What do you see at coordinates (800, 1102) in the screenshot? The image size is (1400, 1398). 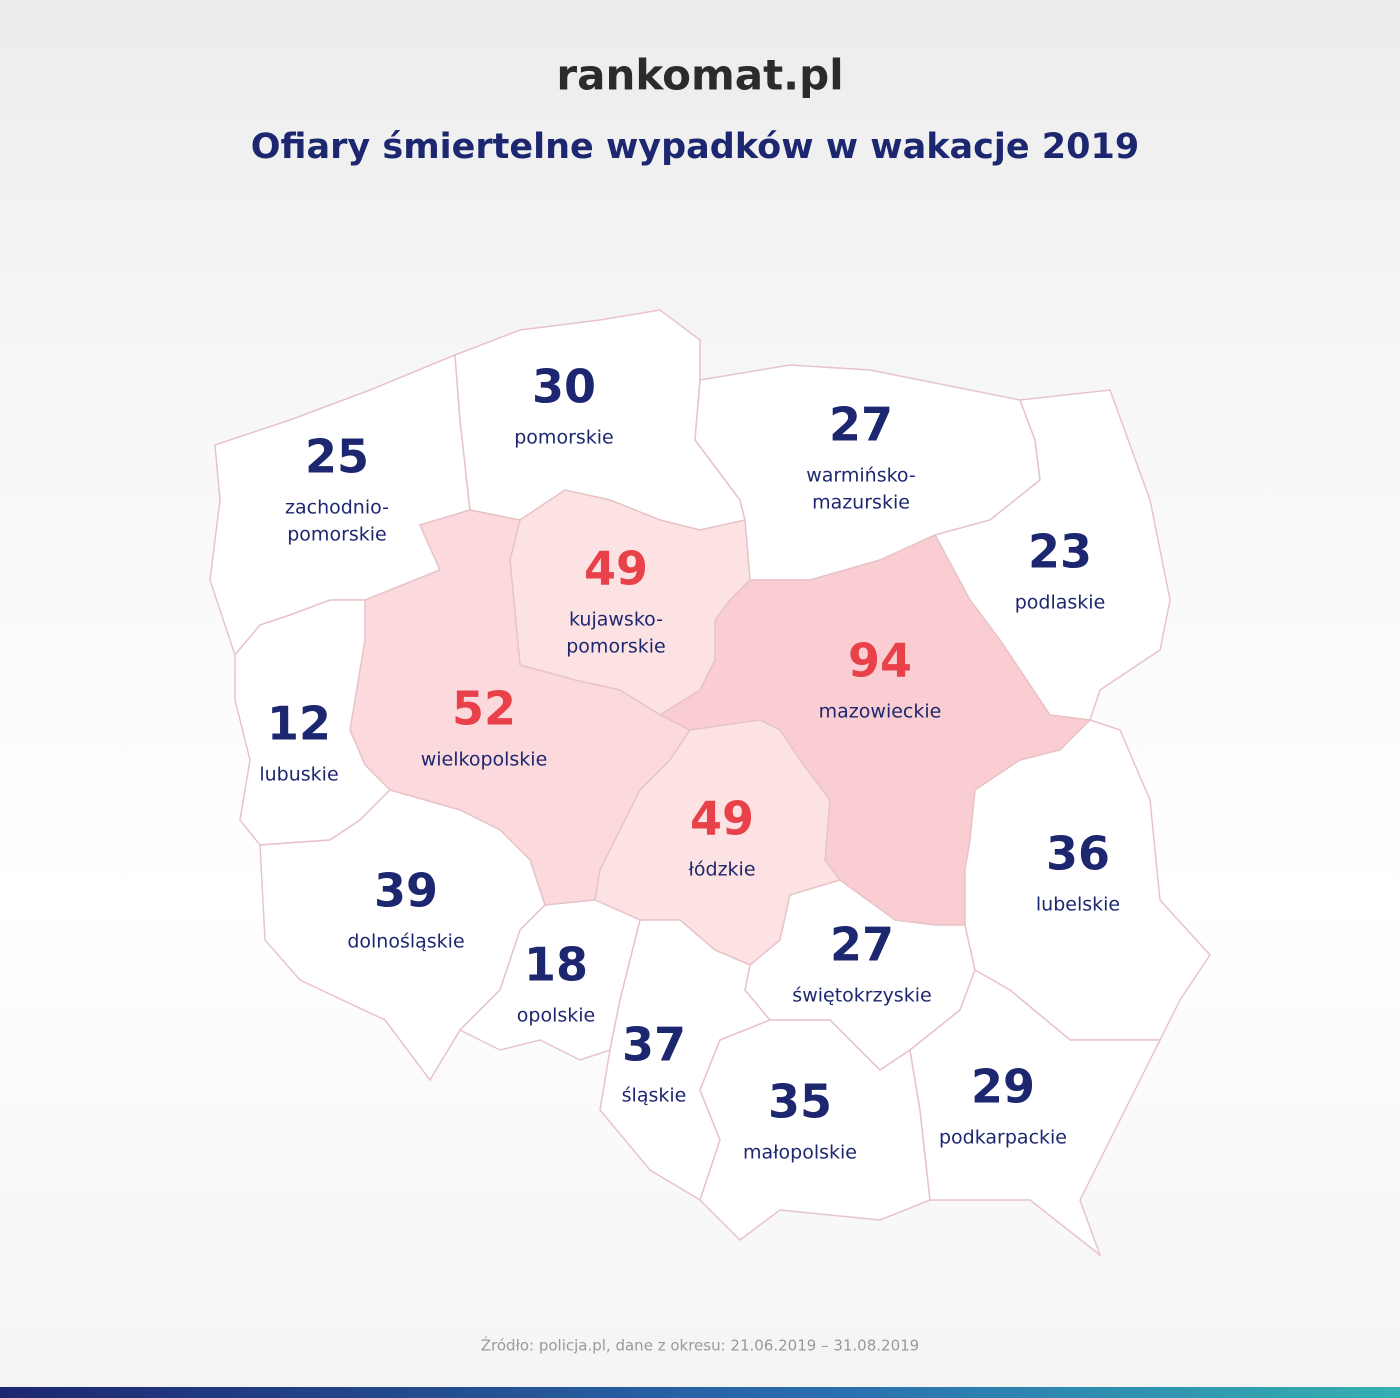 I see `region-value: 35` at bounding box center [800, 1102].